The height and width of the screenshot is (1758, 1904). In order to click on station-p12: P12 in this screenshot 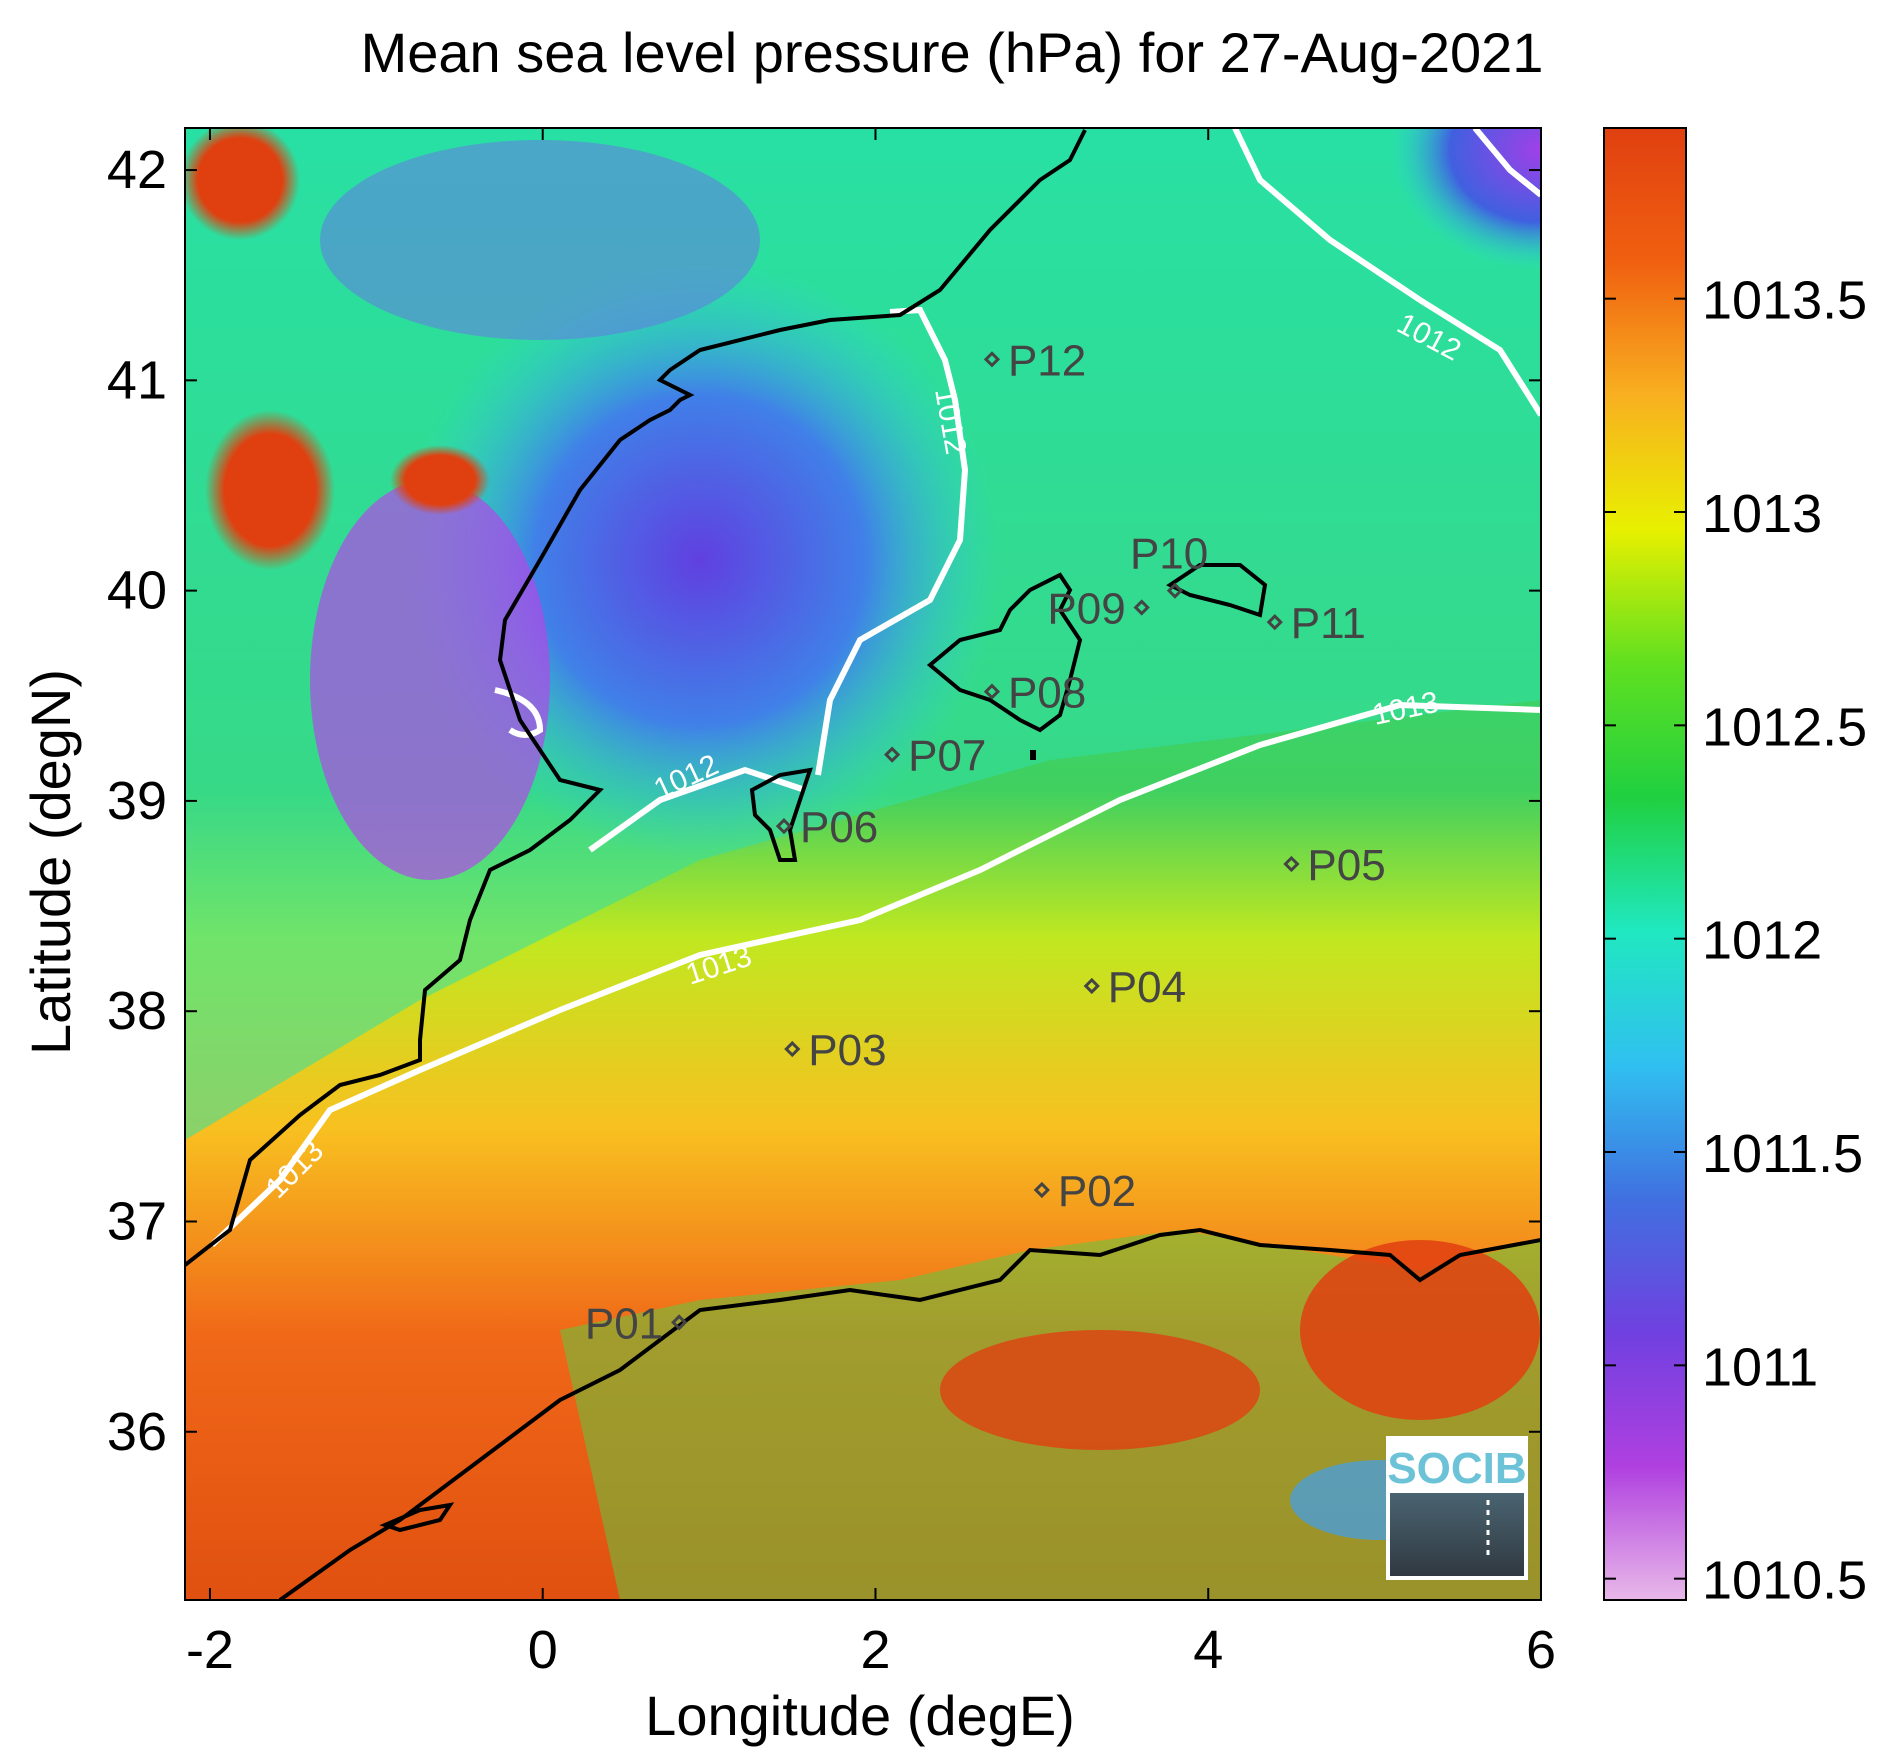, I will do `click(1034, 360)`.